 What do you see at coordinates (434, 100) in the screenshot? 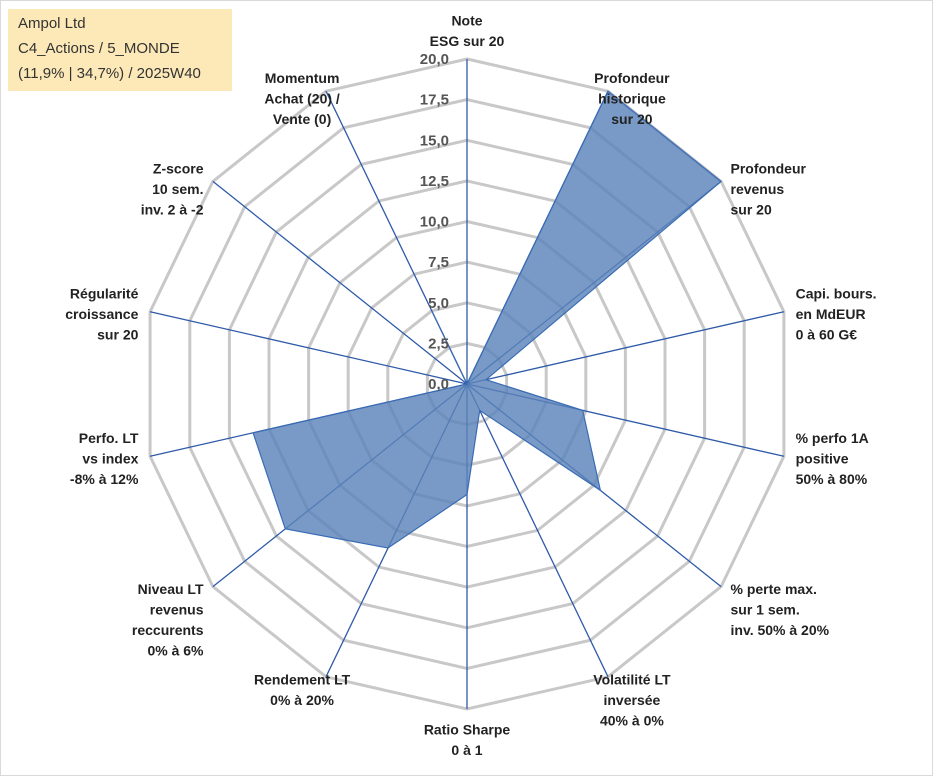
I see `tick-label-7: 17,5` at bounding box center [434, 100].